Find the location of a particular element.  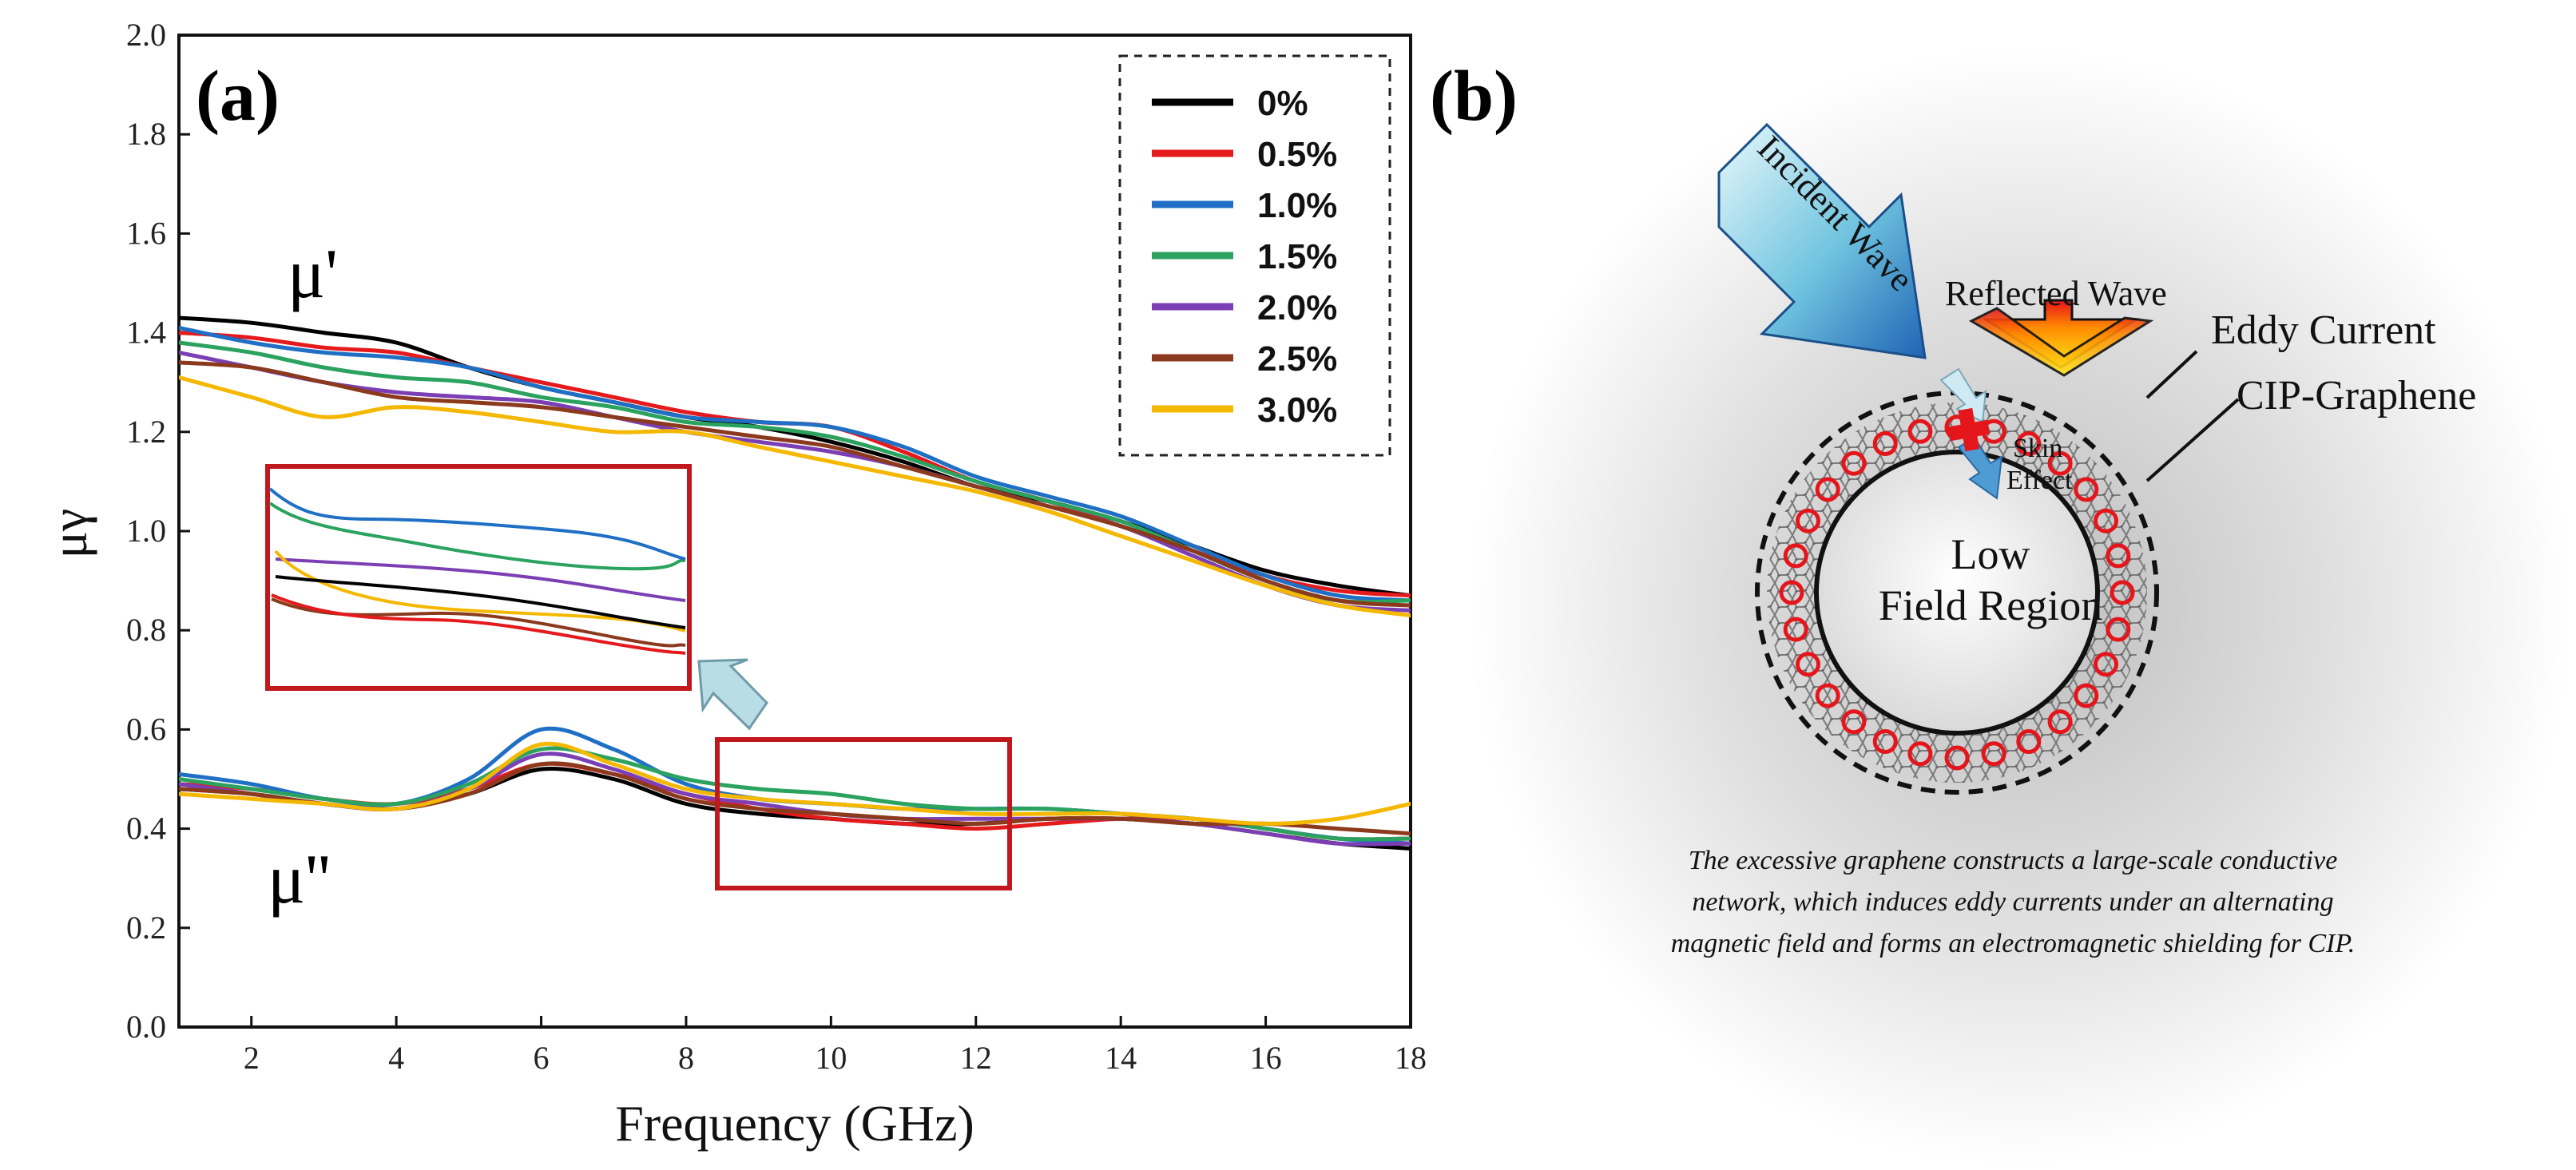

series-line-2.5pct-mu_real is located at coordinates (795, 484).